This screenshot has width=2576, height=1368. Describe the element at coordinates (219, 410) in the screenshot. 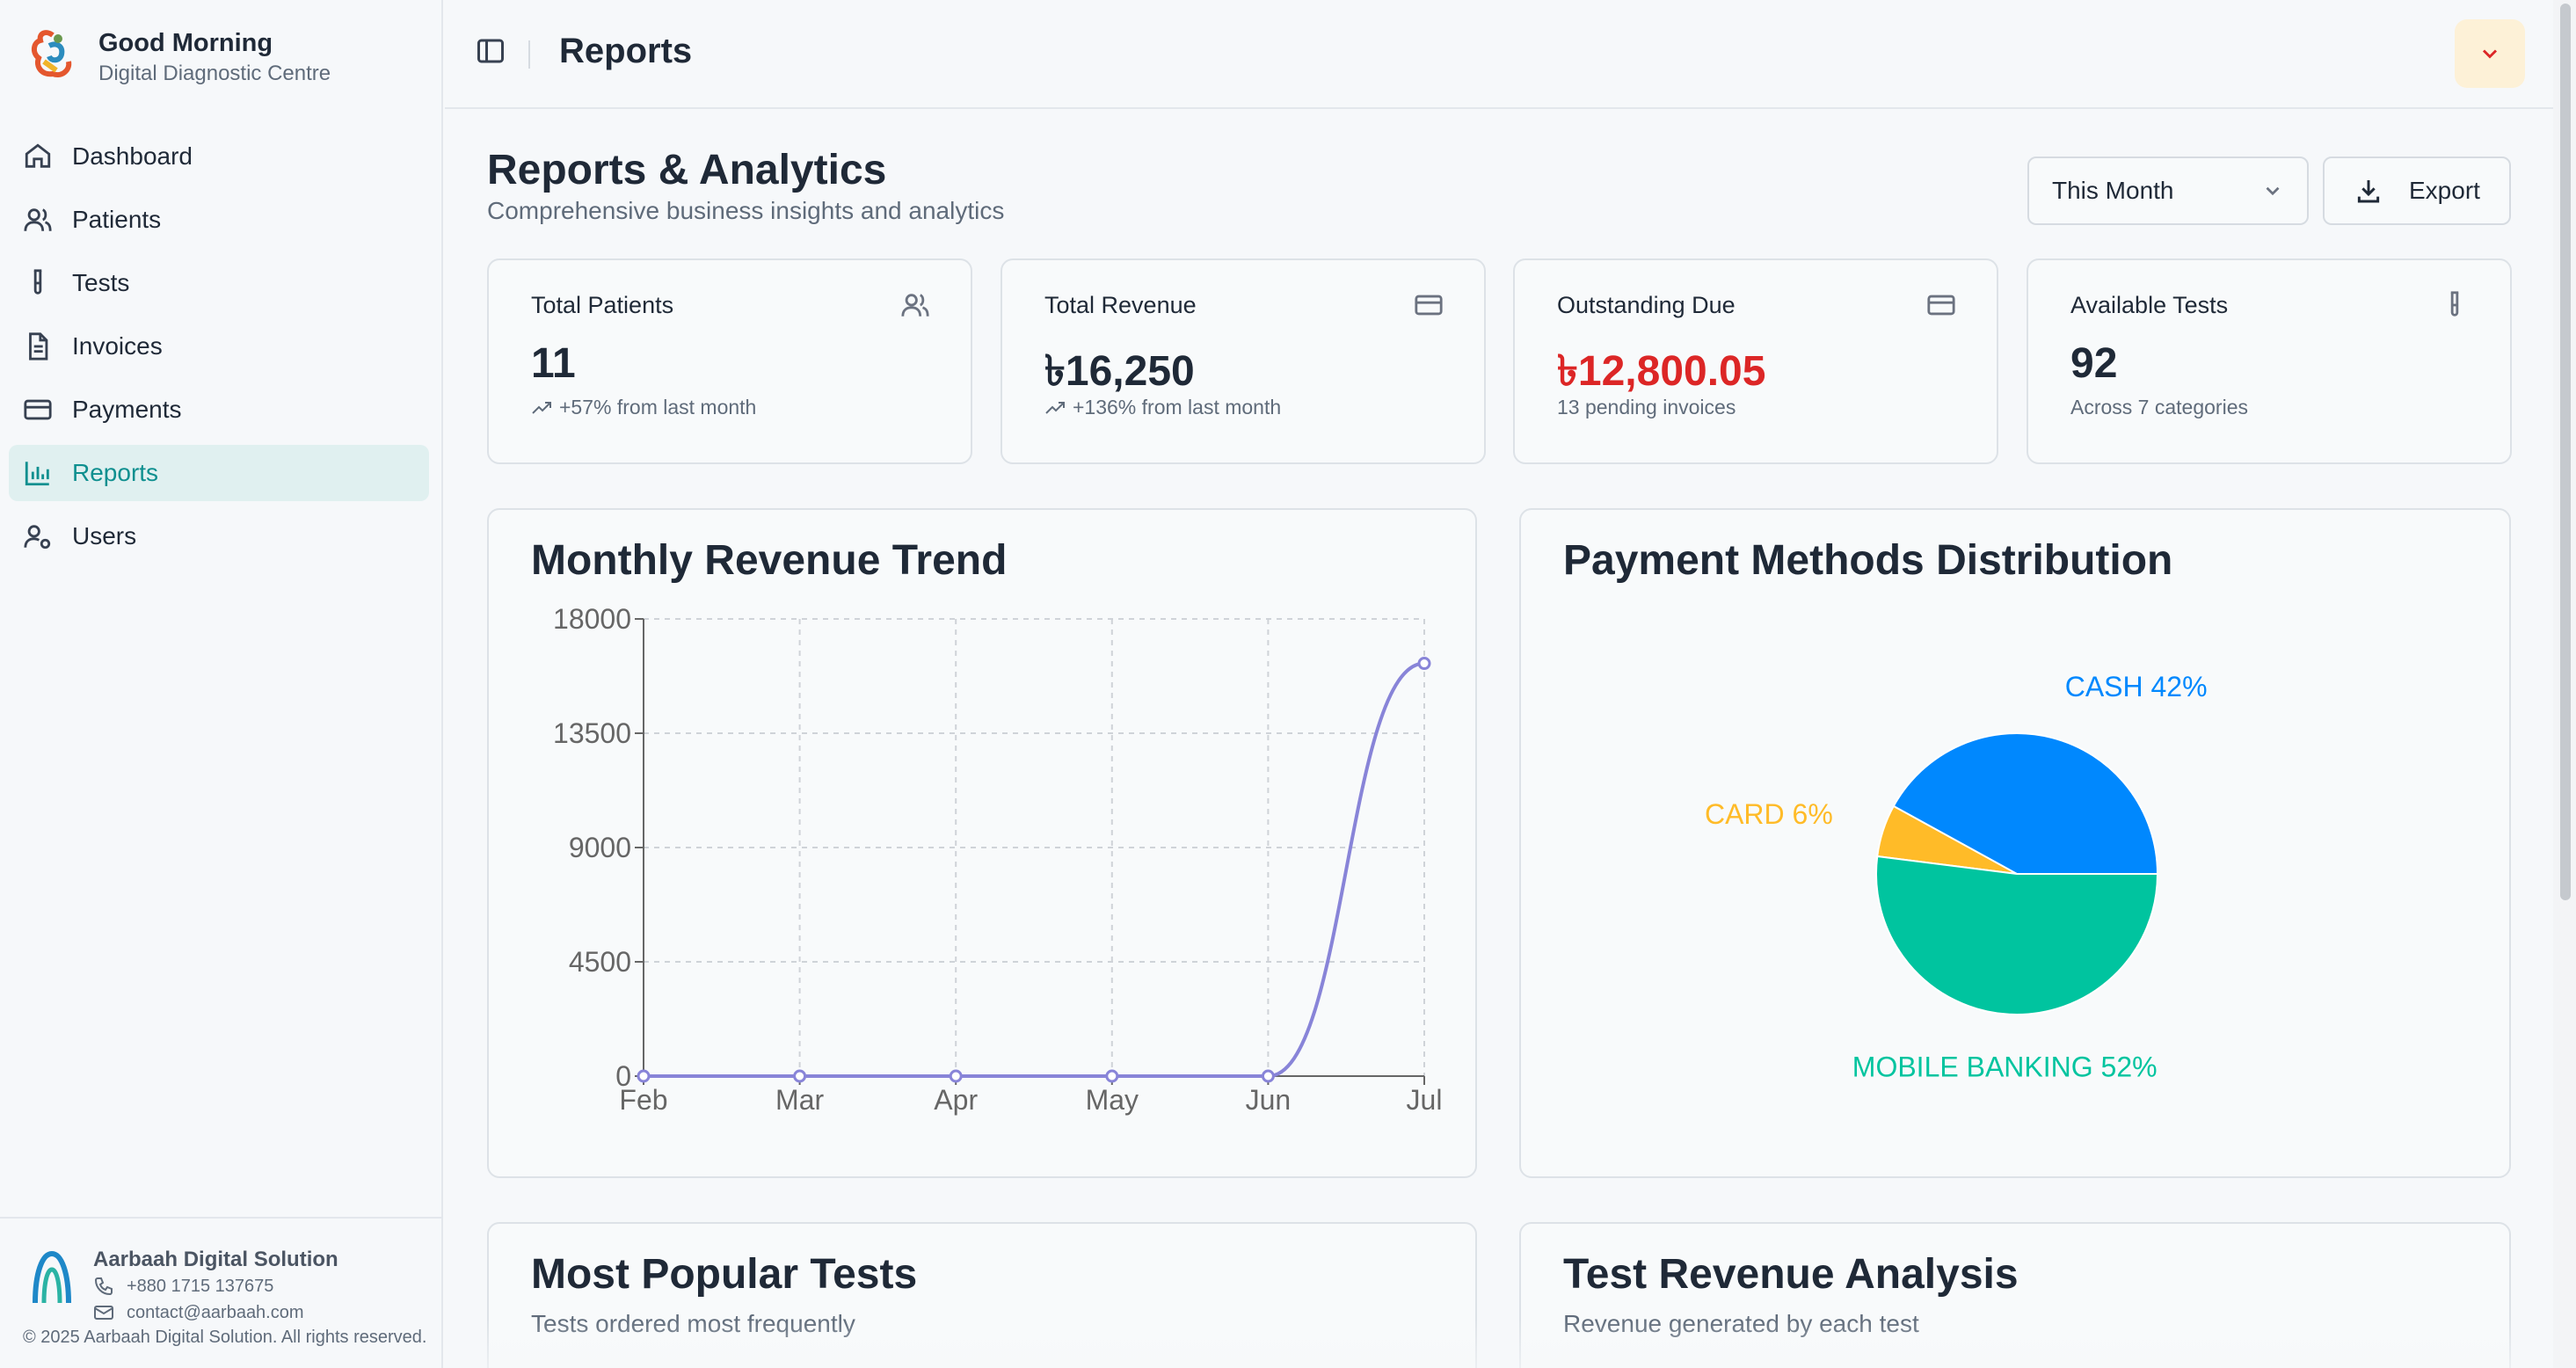

I see `sidebar-item-payments: Payments` at that location.